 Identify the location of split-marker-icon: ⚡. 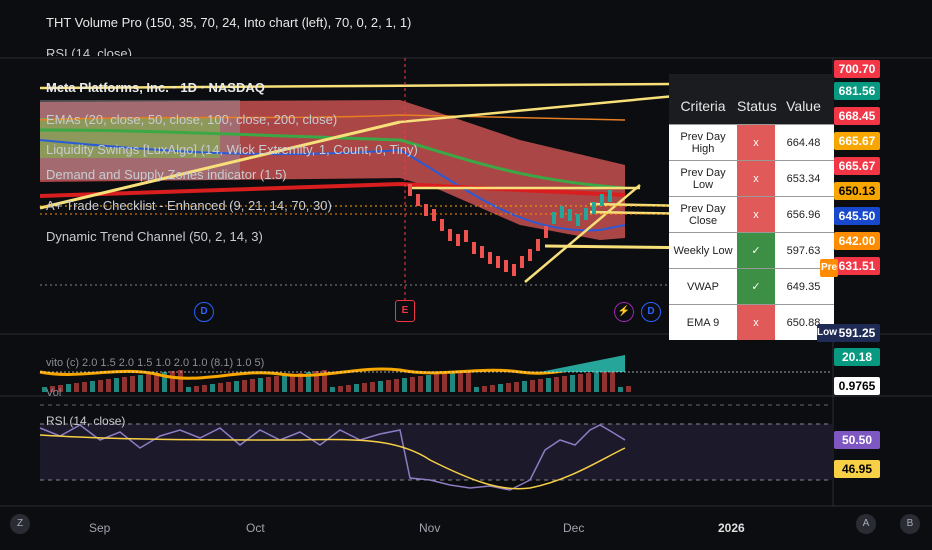
(624, 312).